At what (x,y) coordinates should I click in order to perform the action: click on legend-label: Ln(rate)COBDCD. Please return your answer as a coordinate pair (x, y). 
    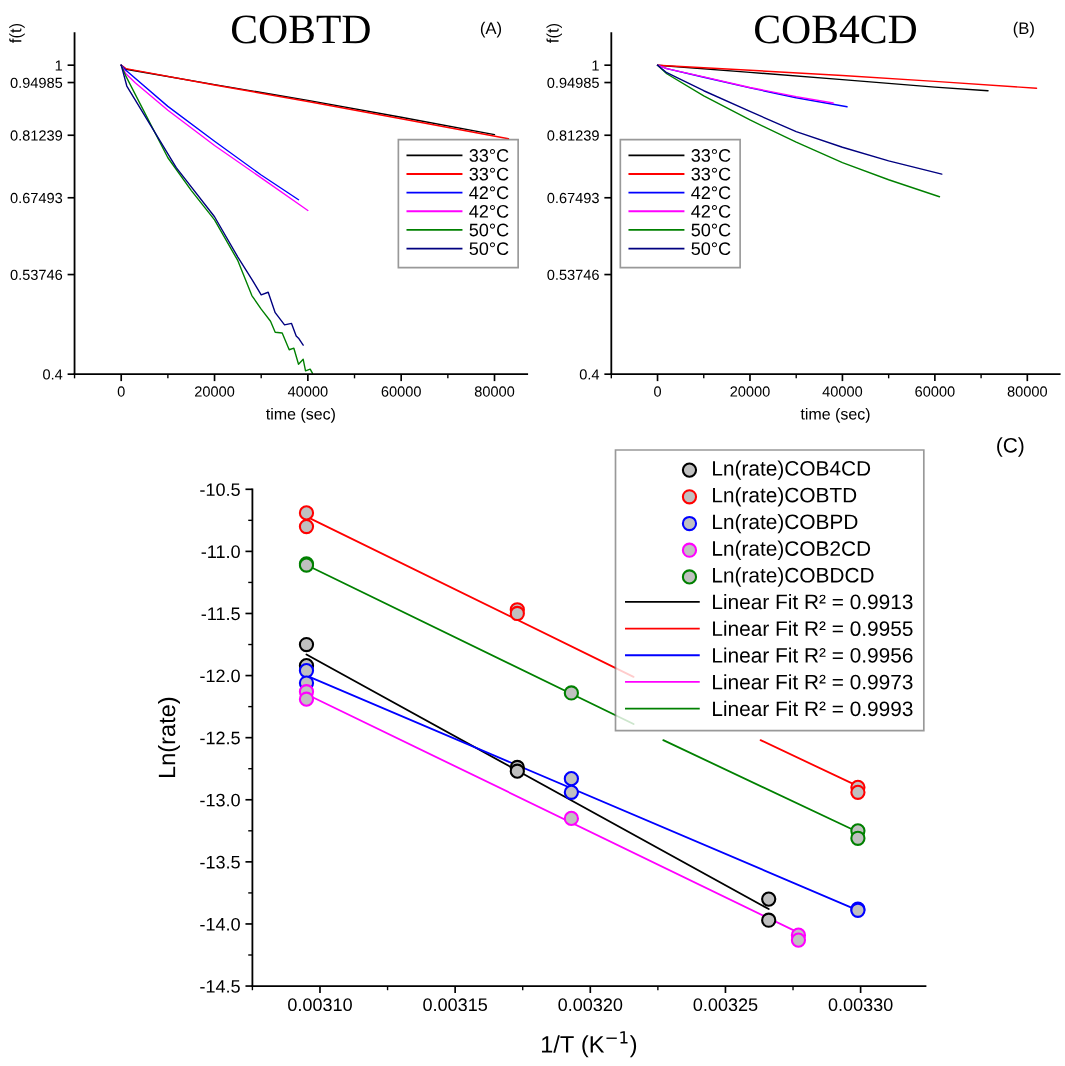
    Looking at the image, I should click on (793, 577).